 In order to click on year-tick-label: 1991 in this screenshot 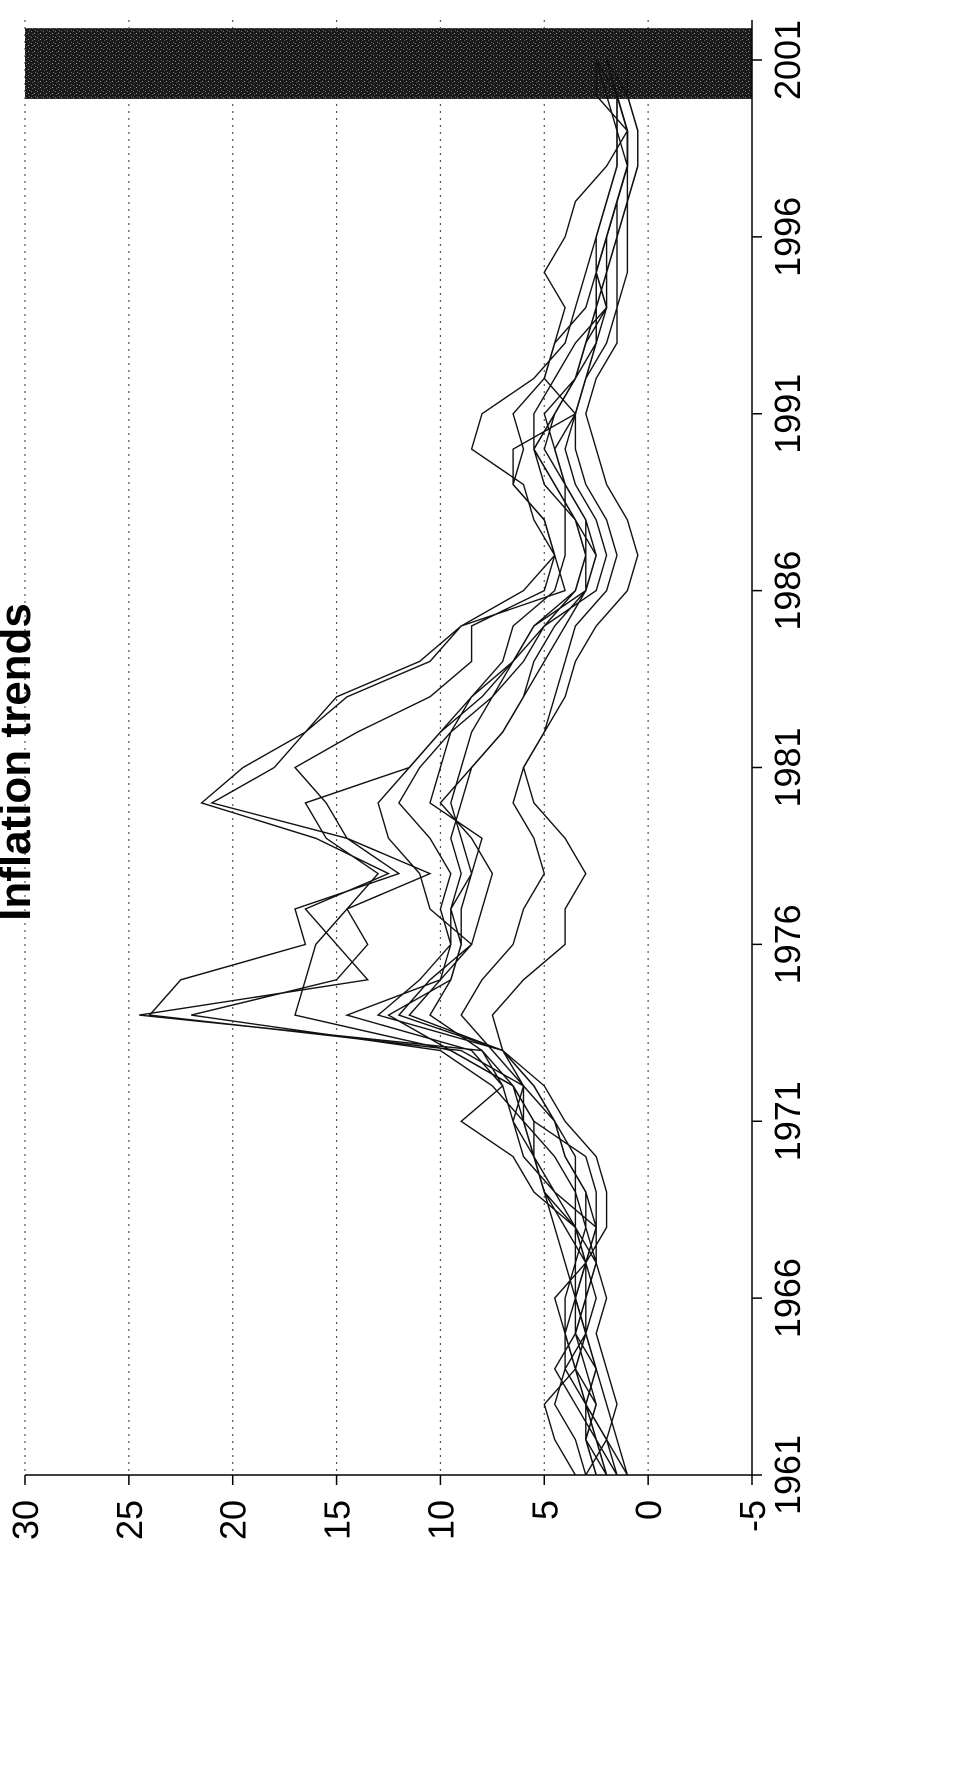, I will do `click(787, 414)`.